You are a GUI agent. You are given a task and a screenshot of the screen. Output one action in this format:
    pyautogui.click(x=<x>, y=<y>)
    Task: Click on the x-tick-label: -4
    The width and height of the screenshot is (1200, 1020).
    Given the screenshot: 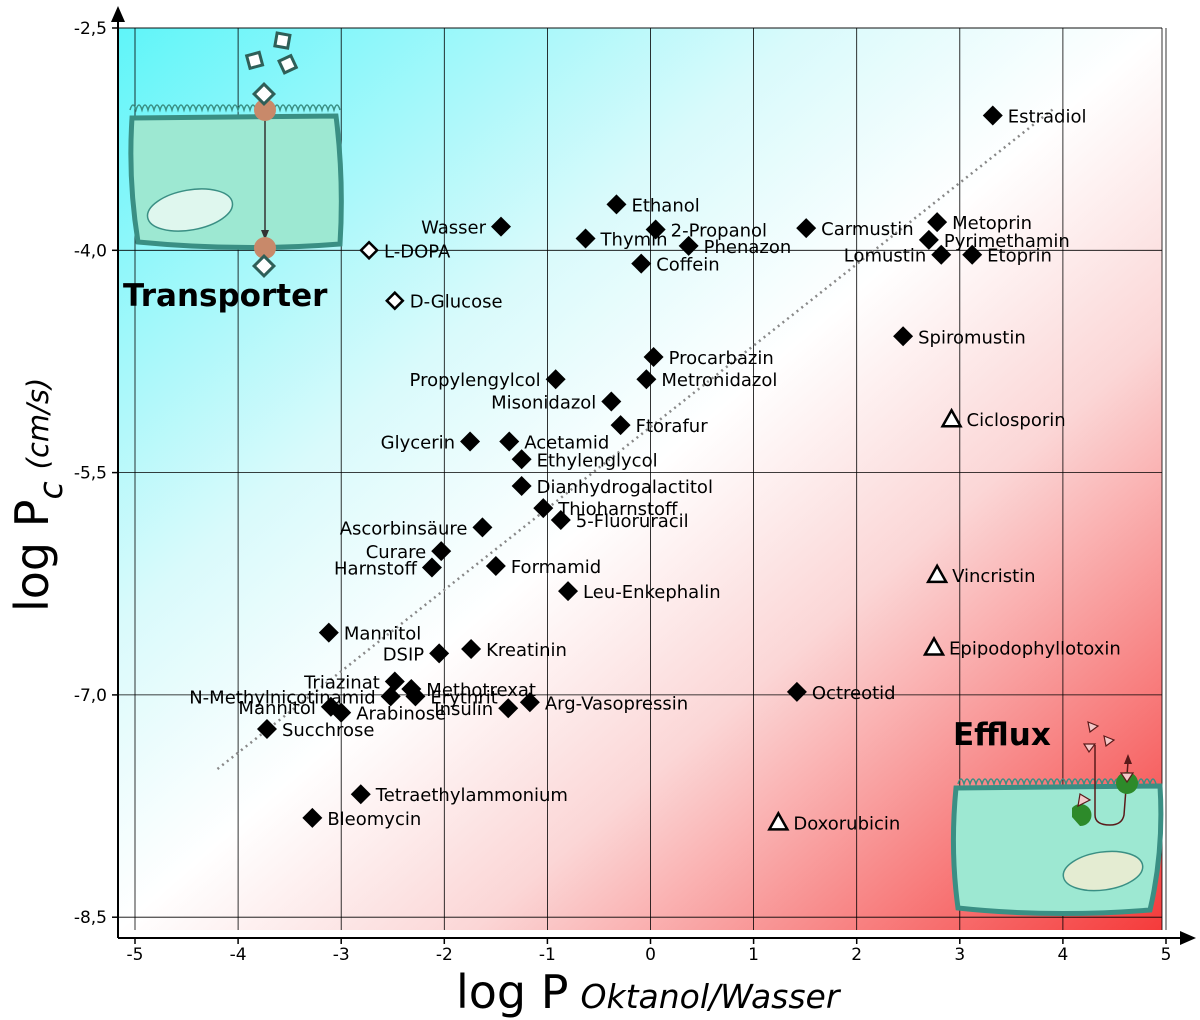 What is the action you would take?
    pyautogui.click(x=238, y=955)
    